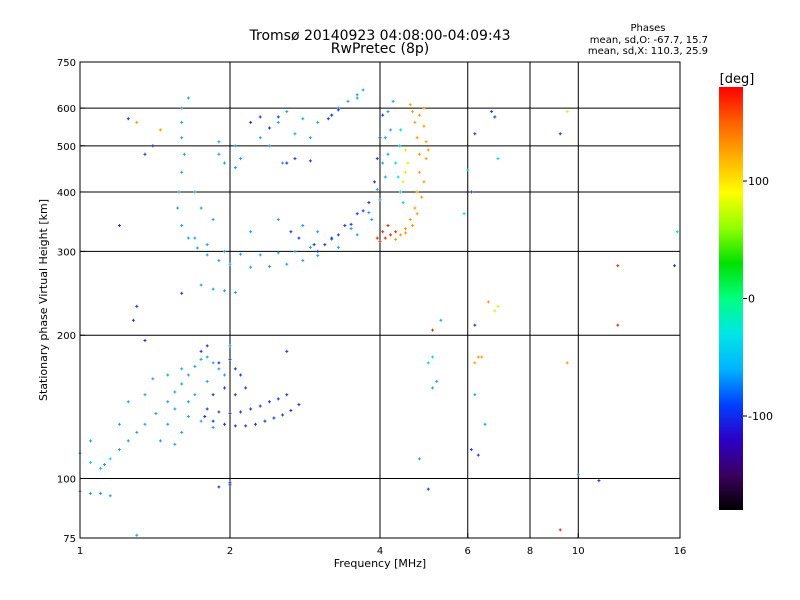 Image resolution: width=800 pixels, height=600 pixels. I want to click on stats-heading: Phases, so click(647, 28).